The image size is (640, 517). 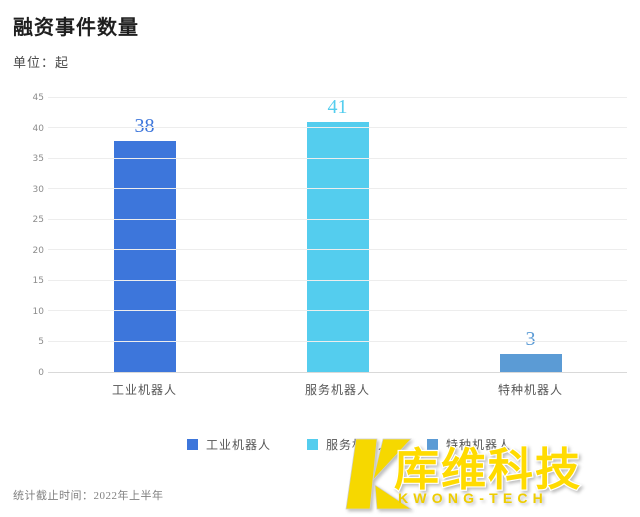 What do you see at coordinates (144, 125) in the screenshot?
I see `bar-value-label: 38` at bounding box center [144, 125].